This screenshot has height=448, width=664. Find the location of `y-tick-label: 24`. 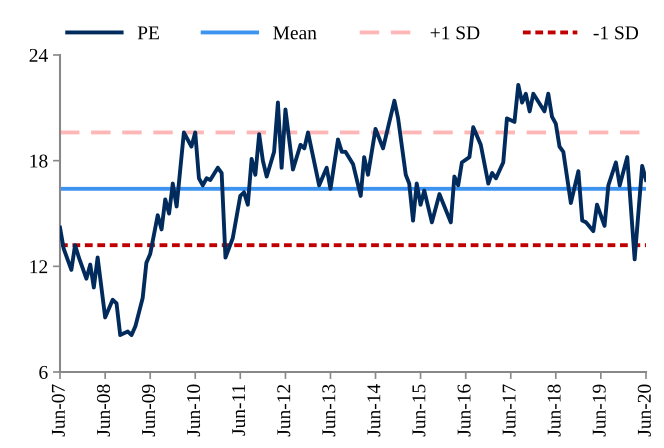

y-tick-label: 24 is located at coordinates (39, 55).